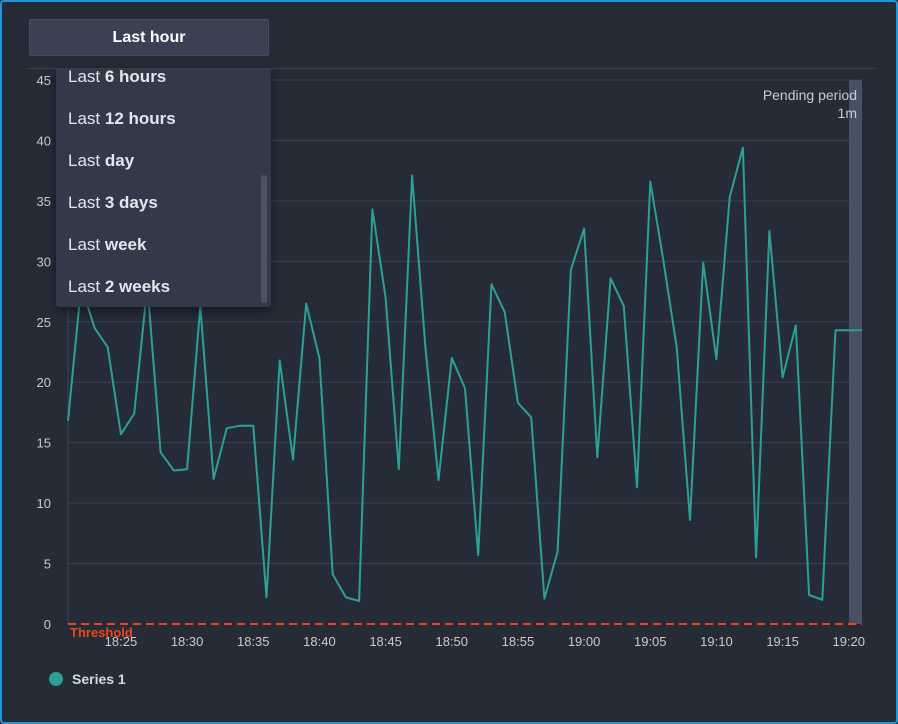 The height and width of the screenshot is (724, 898). Describe the element at coordinates (44, 201) in the screenshot. I see `y-tick-label: 35` at that location.